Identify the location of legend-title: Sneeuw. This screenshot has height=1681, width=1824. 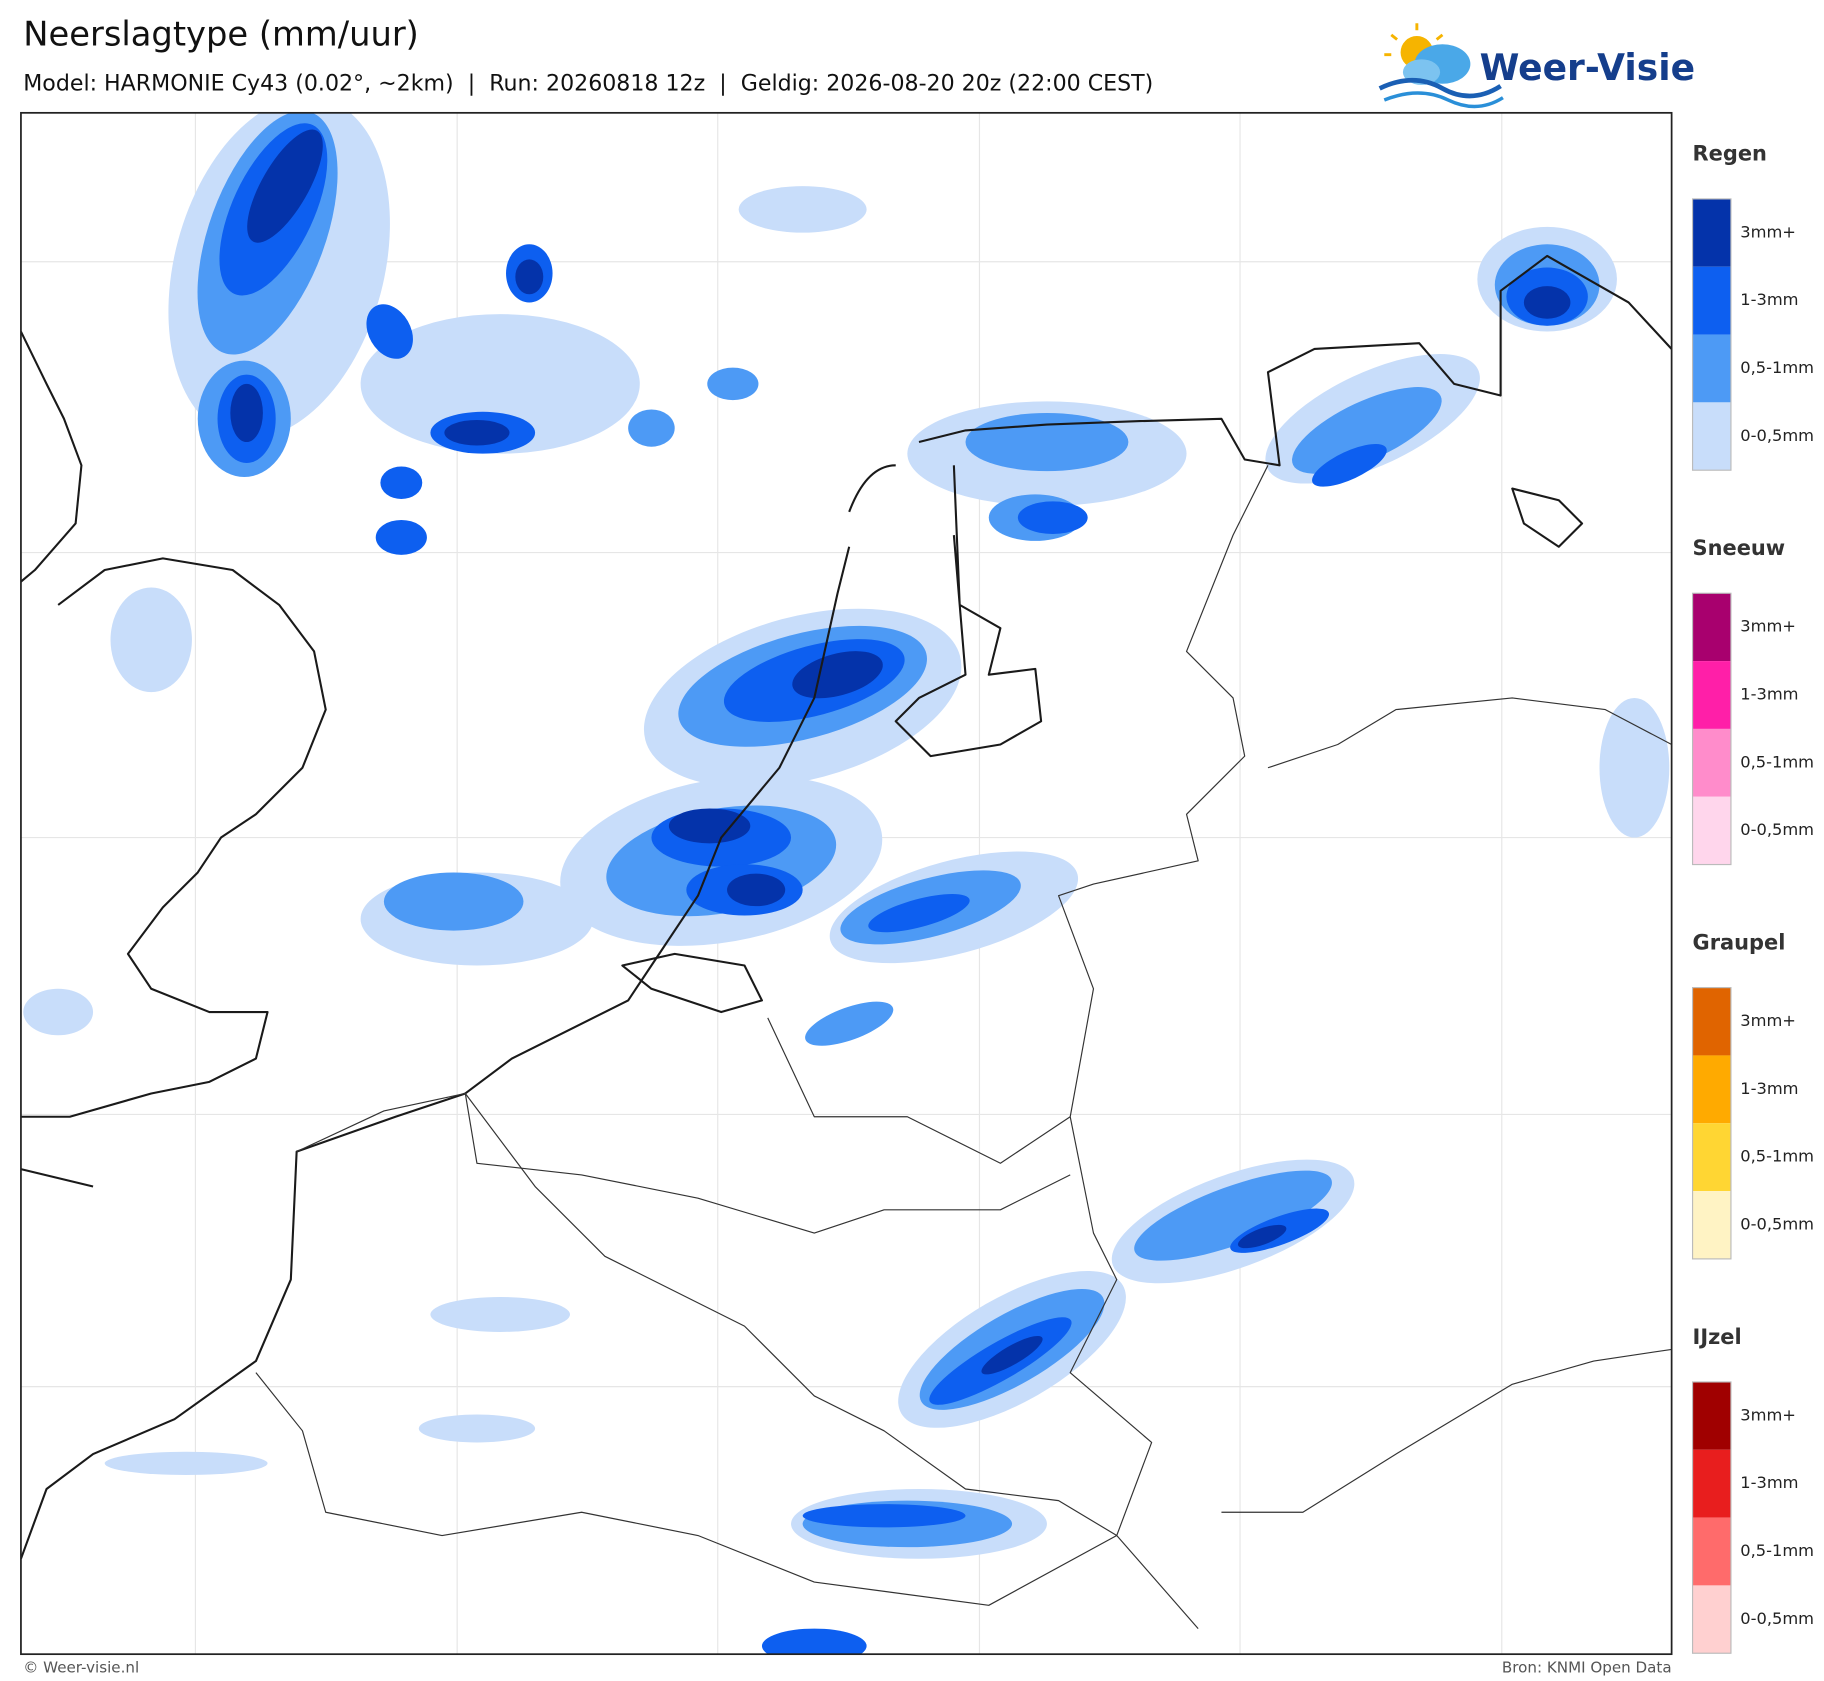
(1739, 548).